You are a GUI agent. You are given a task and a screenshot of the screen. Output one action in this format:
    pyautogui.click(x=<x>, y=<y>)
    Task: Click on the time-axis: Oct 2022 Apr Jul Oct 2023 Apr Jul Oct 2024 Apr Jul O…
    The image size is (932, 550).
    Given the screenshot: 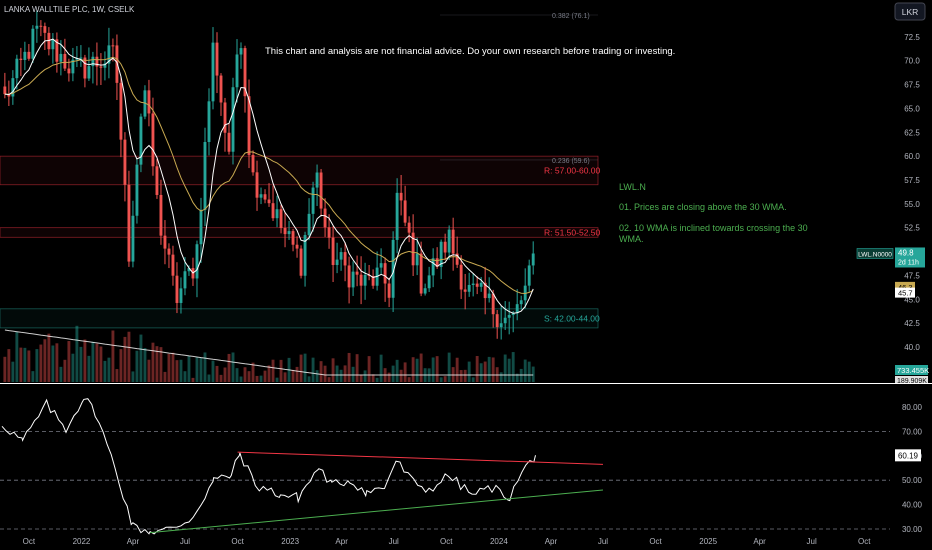 What is the action you would take?
    pyautogui.click(x=447, y=541)
    